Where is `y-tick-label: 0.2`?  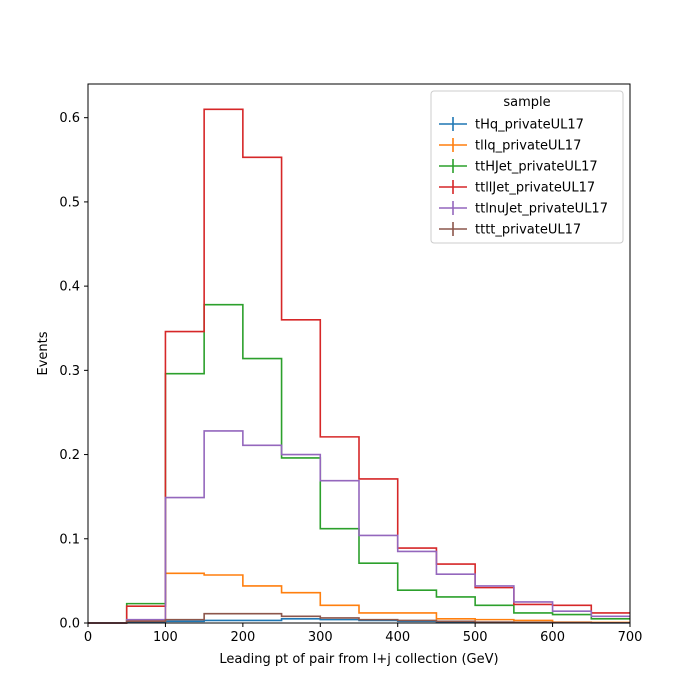
y-tick-label: 0.2 is located at coordinates (69, 455).